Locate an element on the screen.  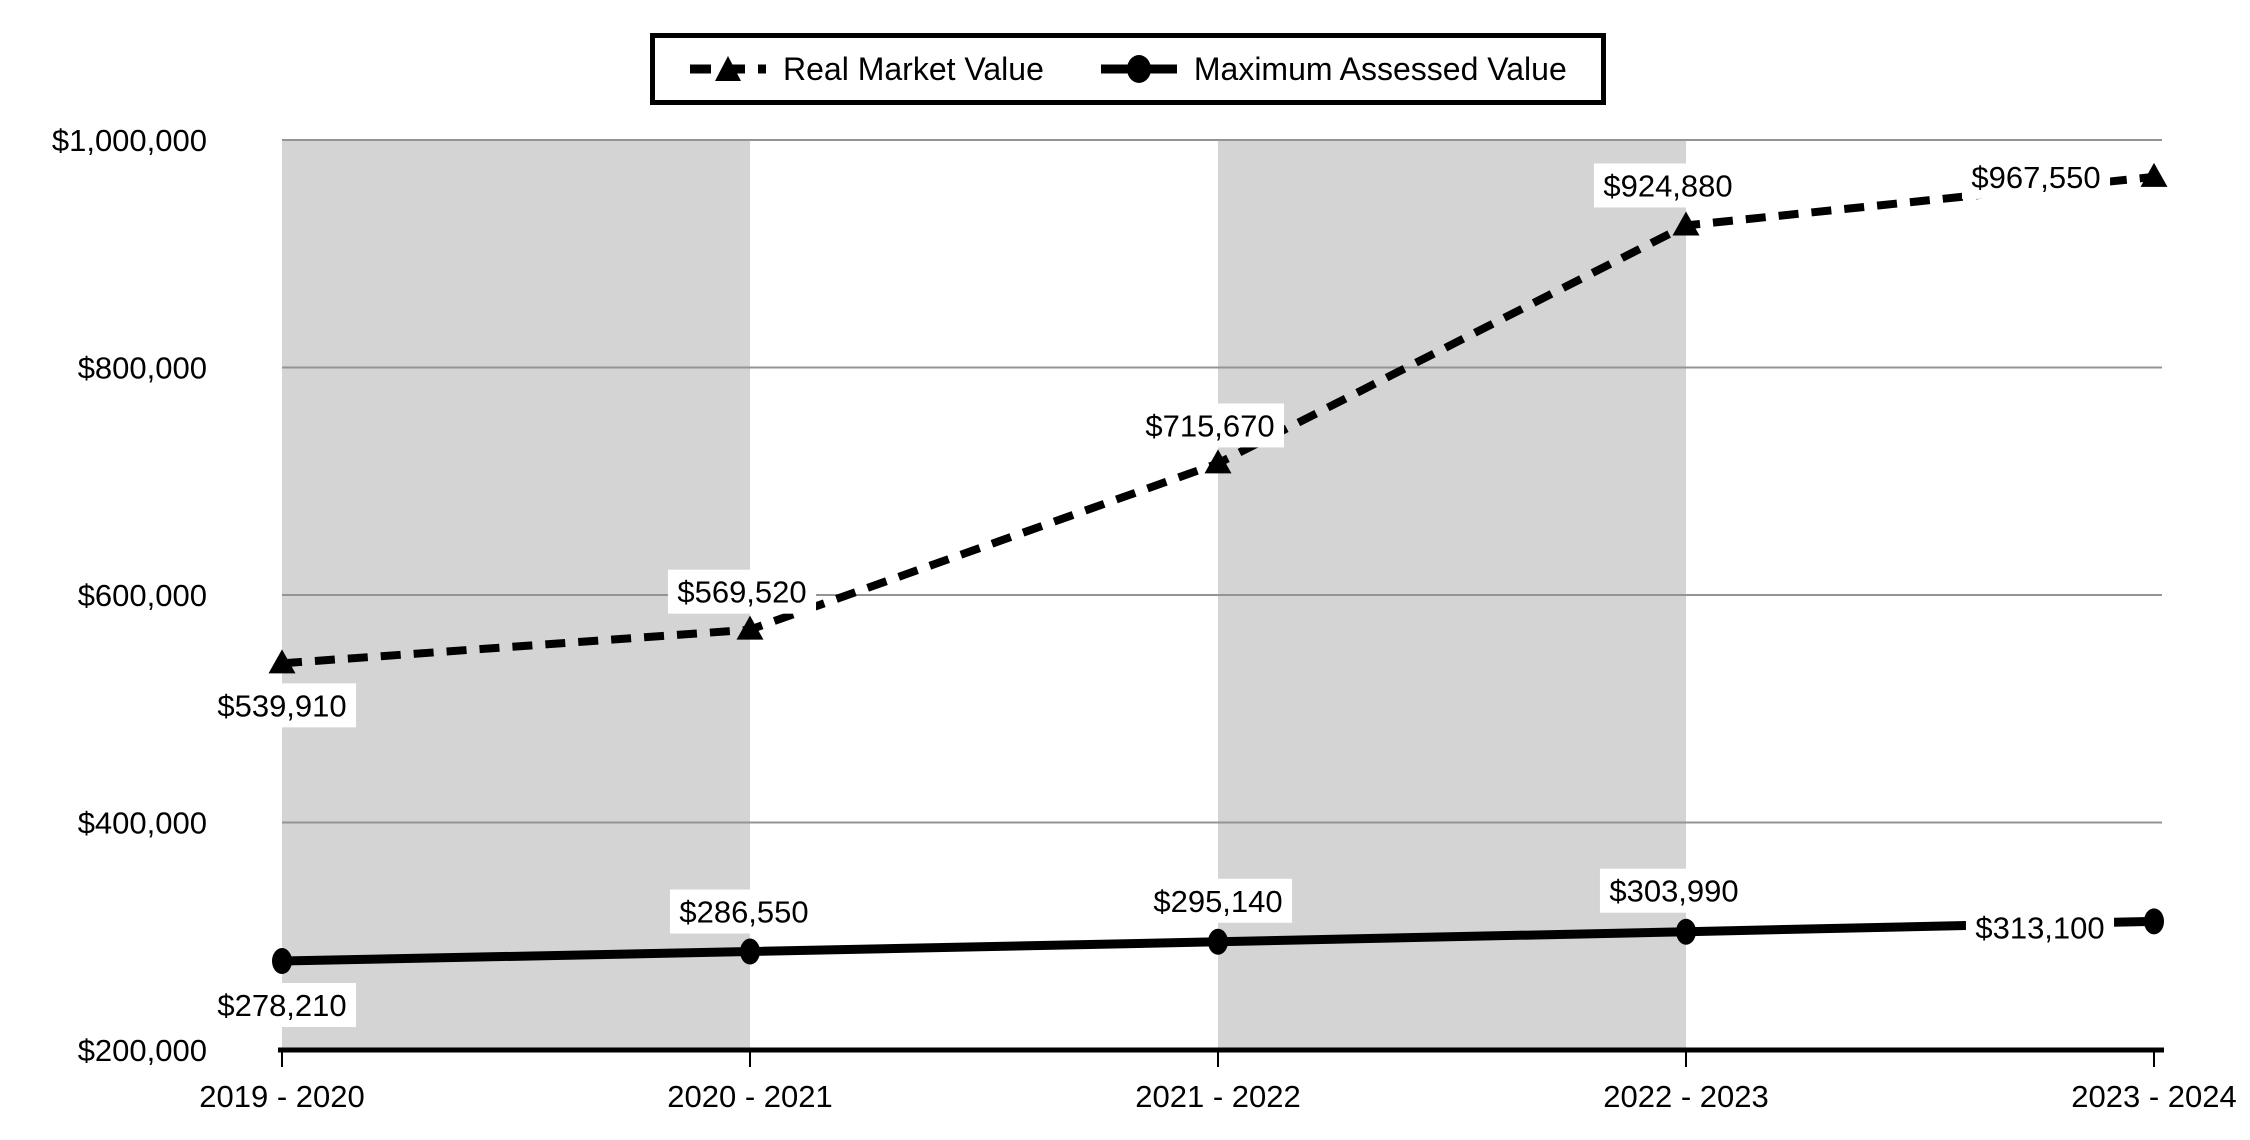
data-label: $313,100 is located at coordinates (2039, 927).